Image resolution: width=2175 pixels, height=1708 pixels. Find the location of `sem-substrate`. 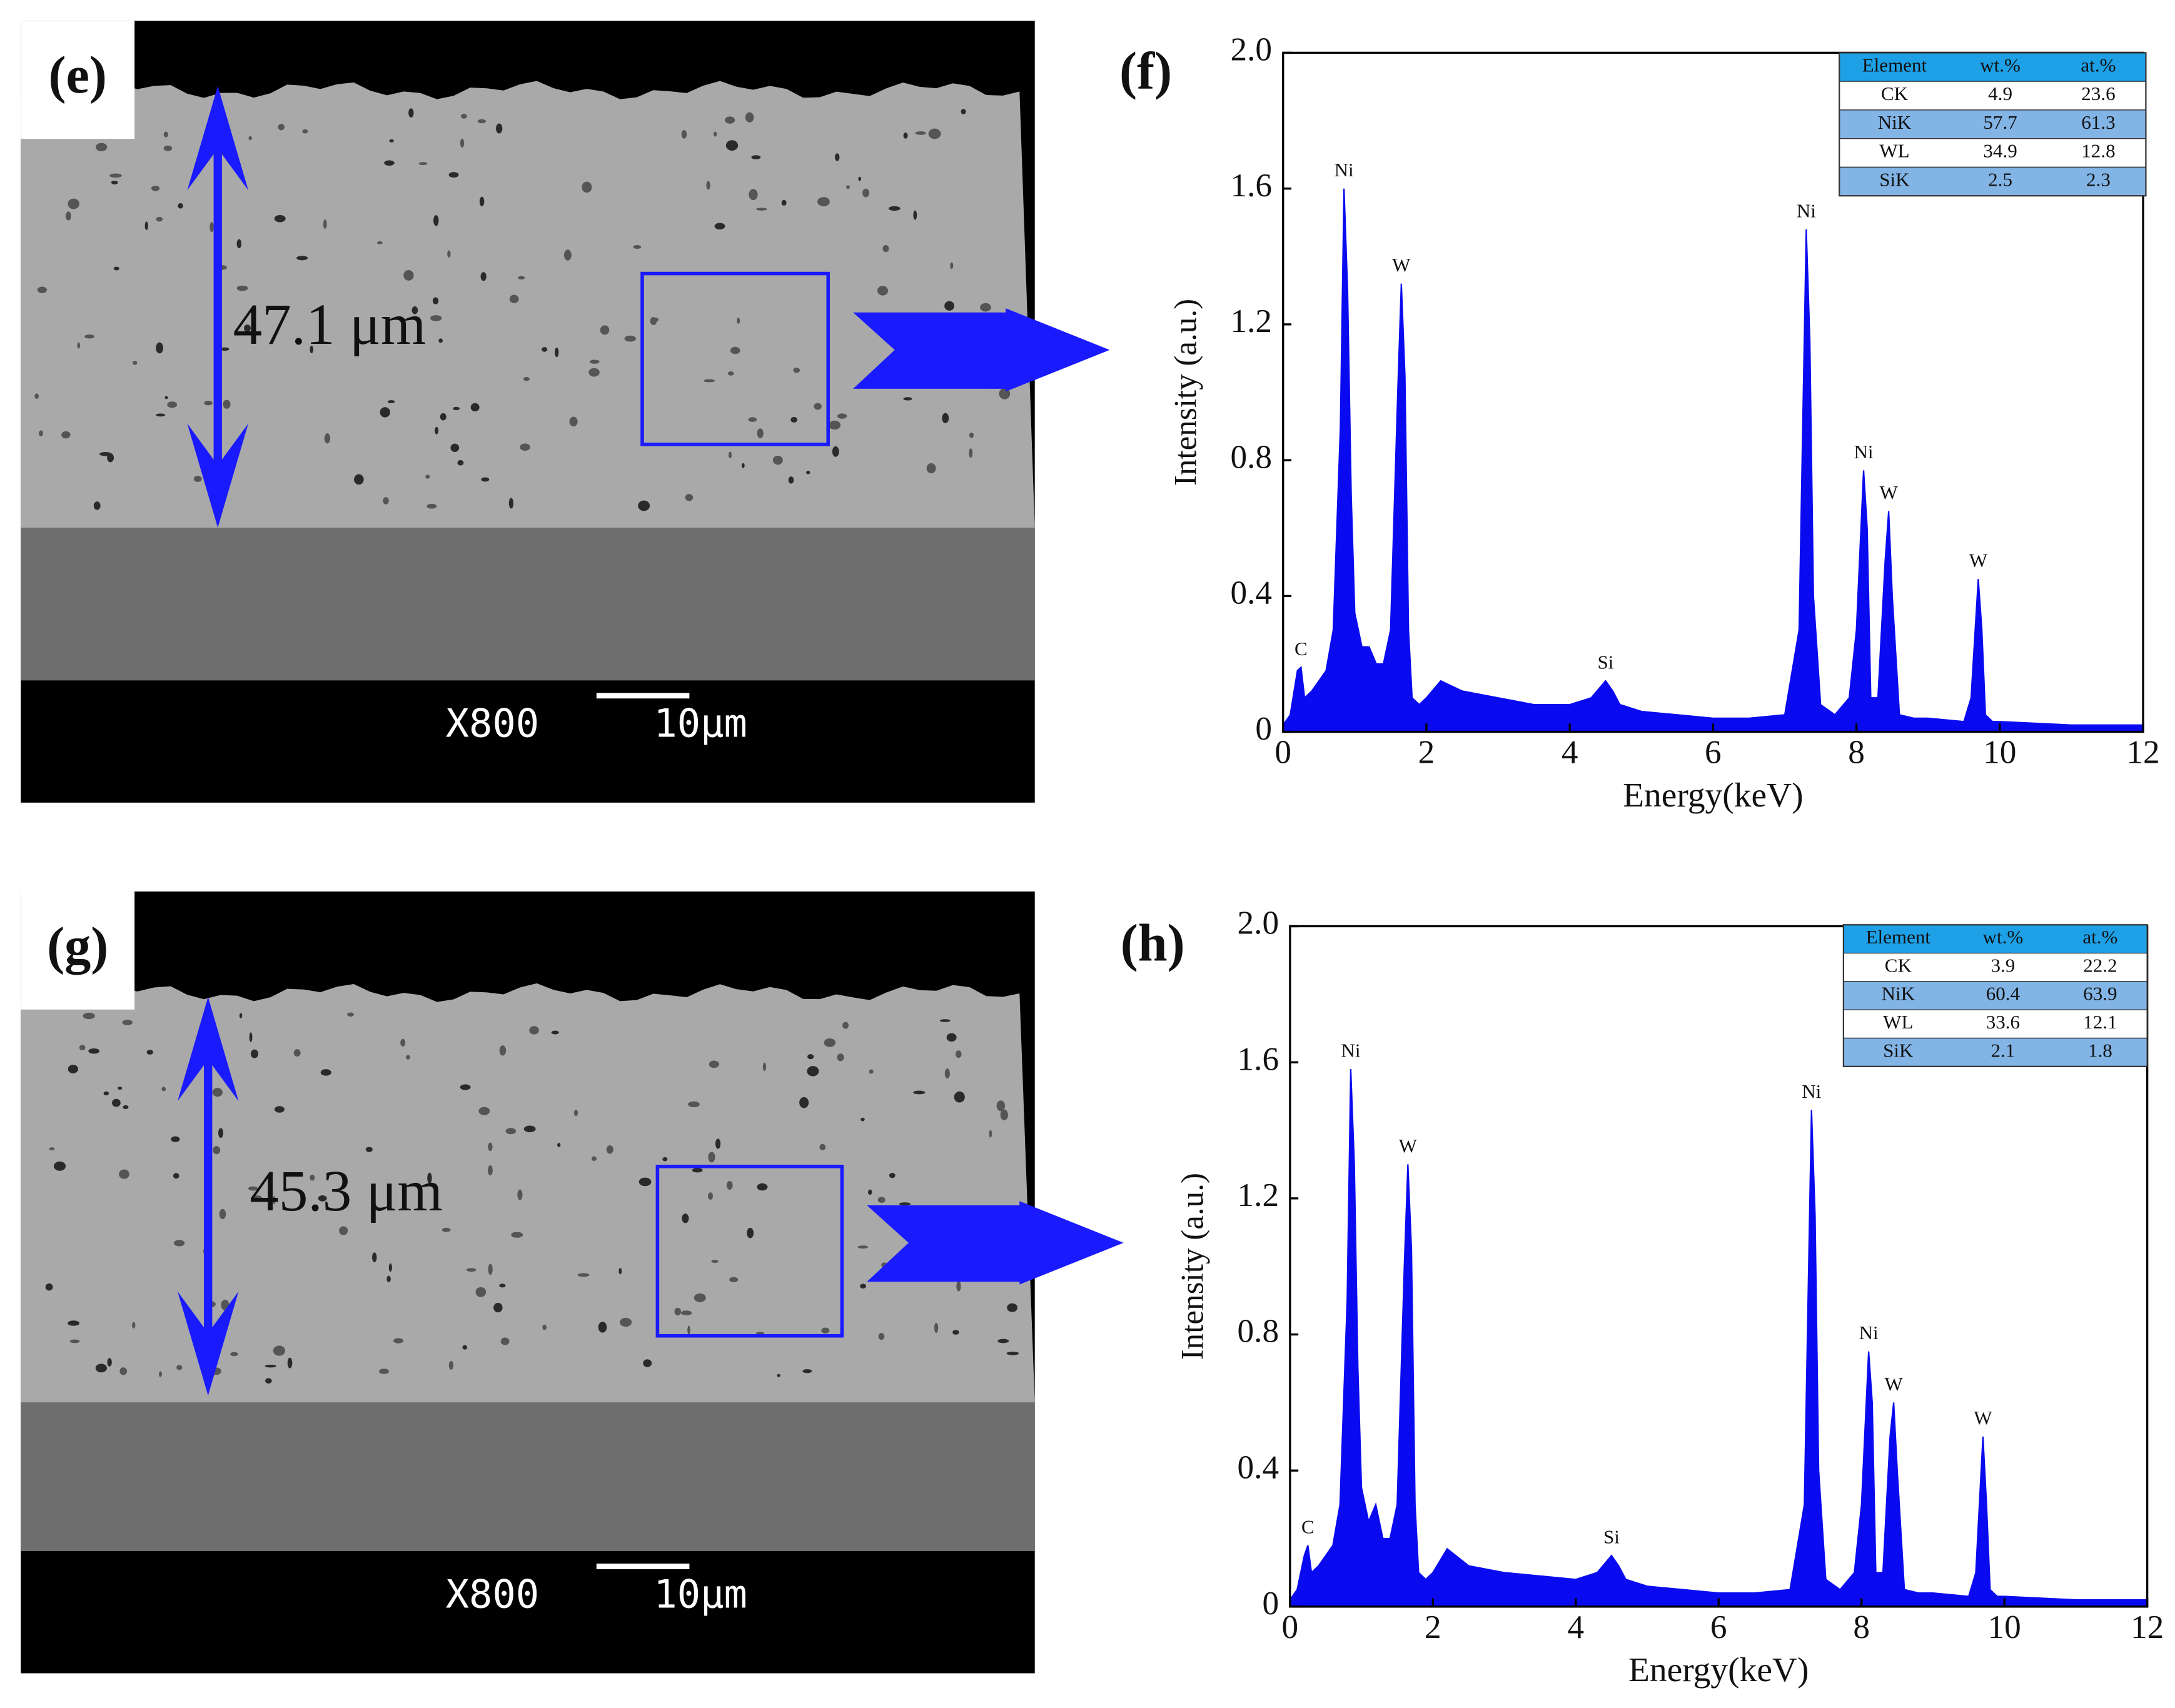

sem-substrate is located at coordinates (528, 1477).